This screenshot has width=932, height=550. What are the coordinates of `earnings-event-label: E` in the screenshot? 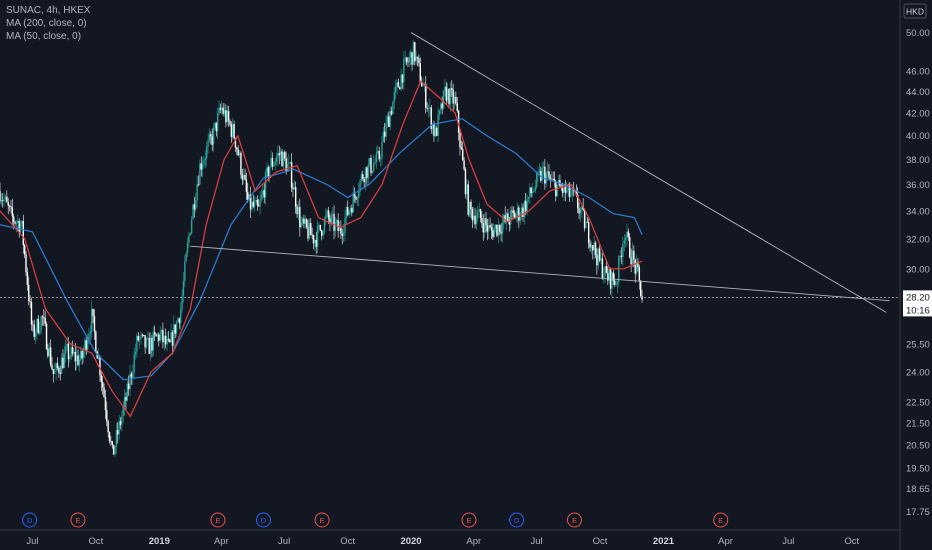 It's located at (720, 520).